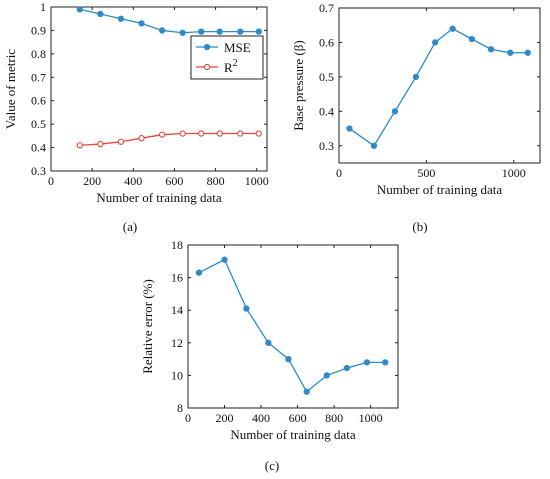 The width and height of the screenshot is (550, 479). Describe the element at coordinates (235, 63) in the screenshot. I see `legend-label-sup: 2` at that location.